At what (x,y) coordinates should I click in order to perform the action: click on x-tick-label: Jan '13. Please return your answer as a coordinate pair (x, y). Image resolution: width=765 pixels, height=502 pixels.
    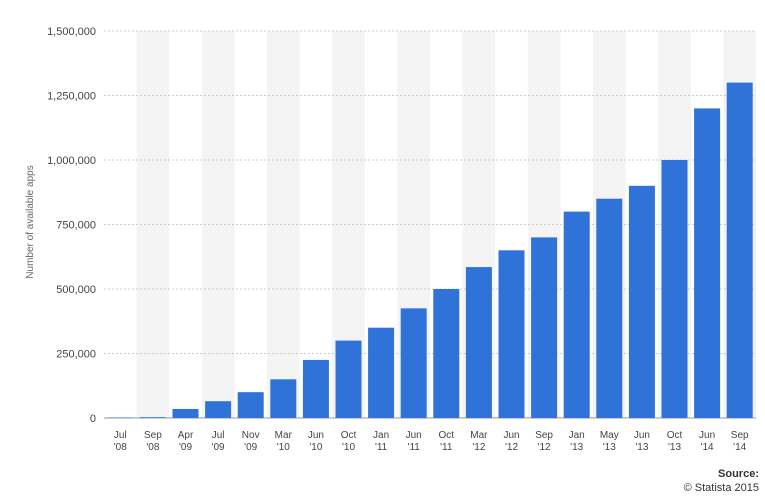
    Looking at the image, I should click on (577, 441).